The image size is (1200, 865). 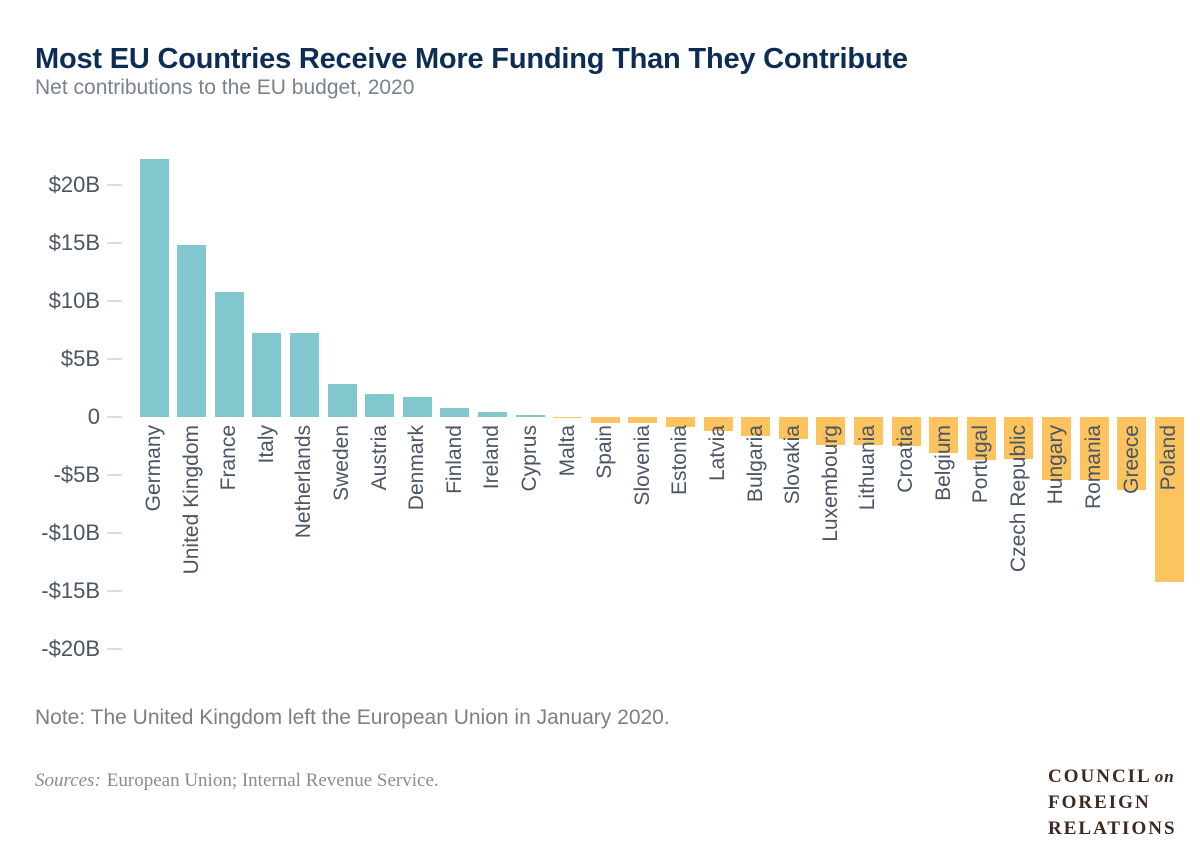 What do you see at coordinates (304, 482) in the screenshot?
I see `x-axis-country-label: Netherlands` at bounding box center [304, 482].